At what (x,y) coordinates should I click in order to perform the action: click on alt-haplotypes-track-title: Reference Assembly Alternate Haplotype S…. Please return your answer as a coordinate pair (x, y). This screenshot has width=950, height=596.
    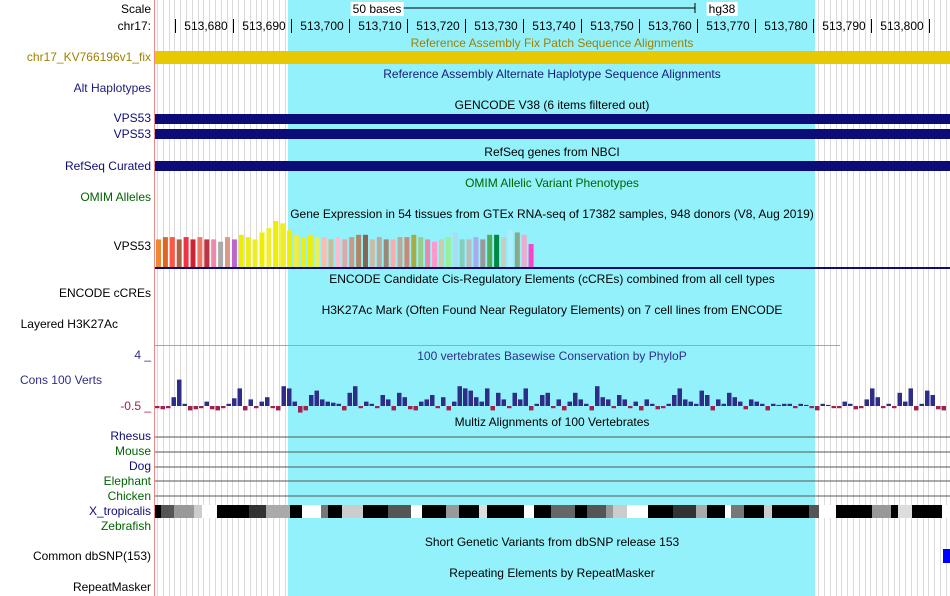
    Looking at the image, I should click on (552, 74).